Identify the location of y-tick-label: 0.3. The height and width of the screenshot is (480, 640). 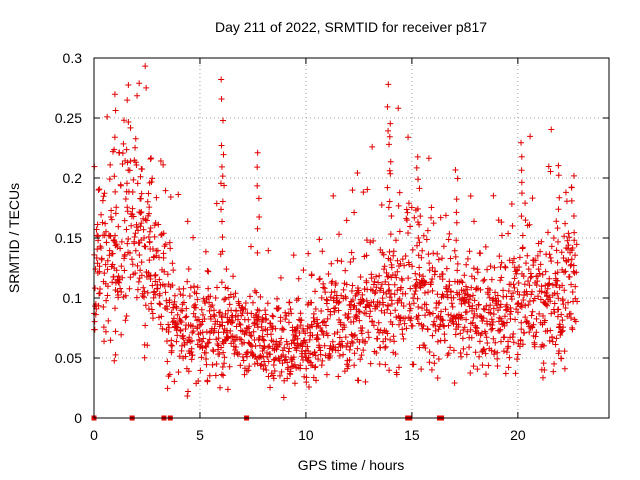
(73, 58).